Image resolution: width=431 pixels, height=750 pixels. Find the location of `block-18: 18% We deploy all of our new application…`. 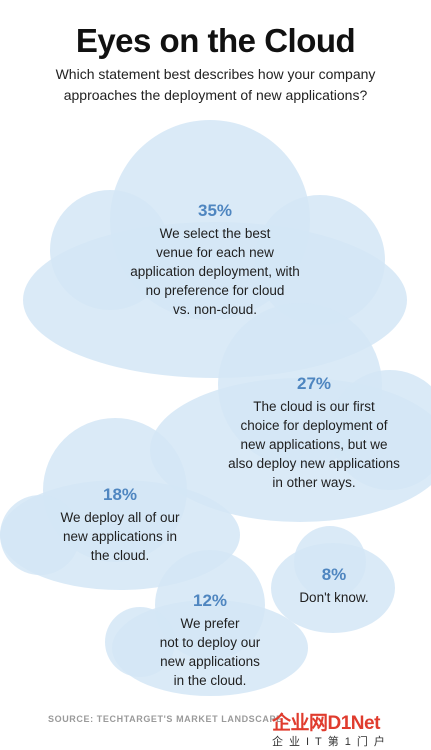

block-18: 18% We deploy all of our new application… is located at coordinates (120, 524).